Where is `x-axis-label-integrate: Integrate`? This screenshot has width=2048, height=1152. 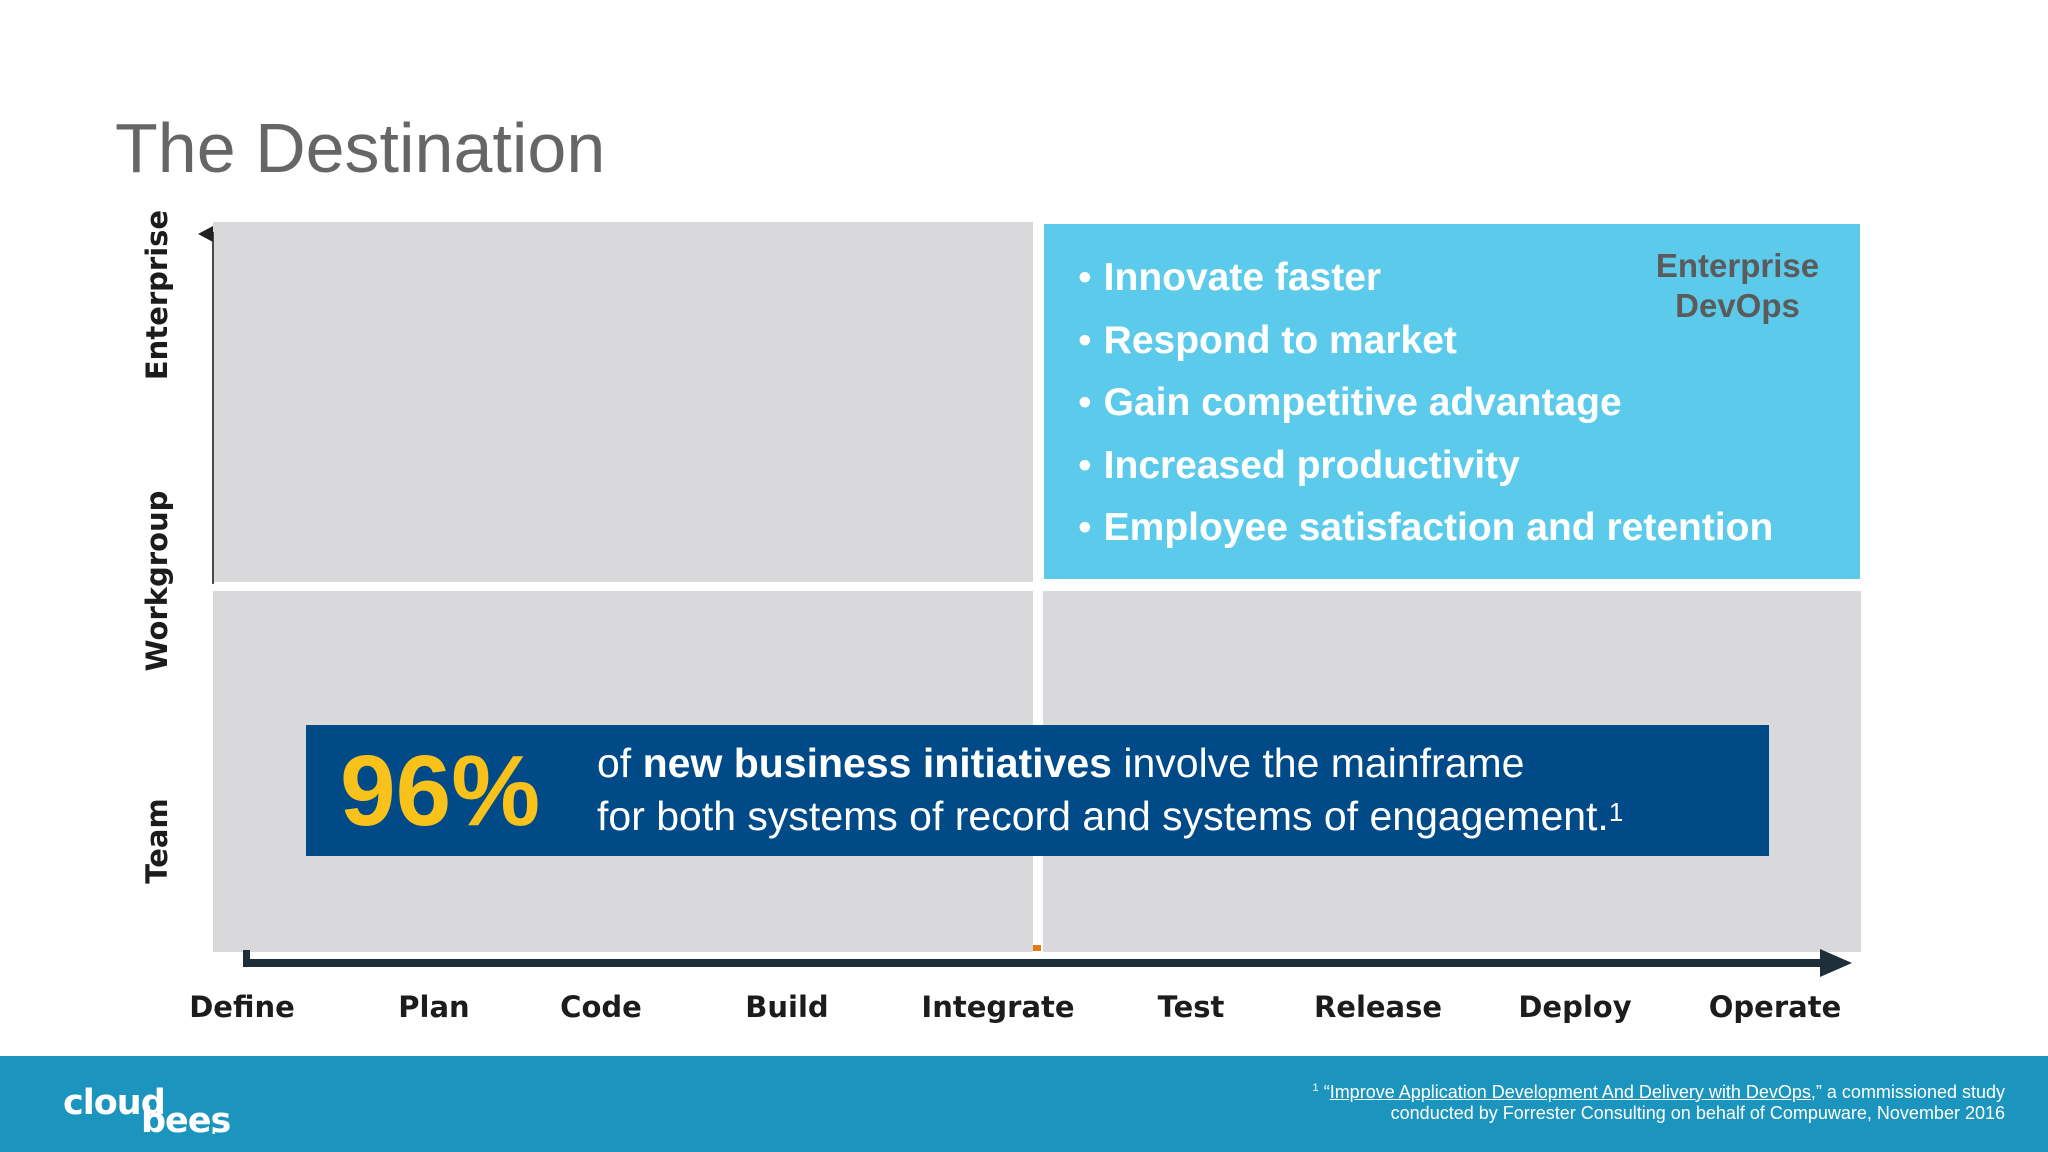 x-axis-label-integrate: Integrate is located at coordinates (998, 1007).